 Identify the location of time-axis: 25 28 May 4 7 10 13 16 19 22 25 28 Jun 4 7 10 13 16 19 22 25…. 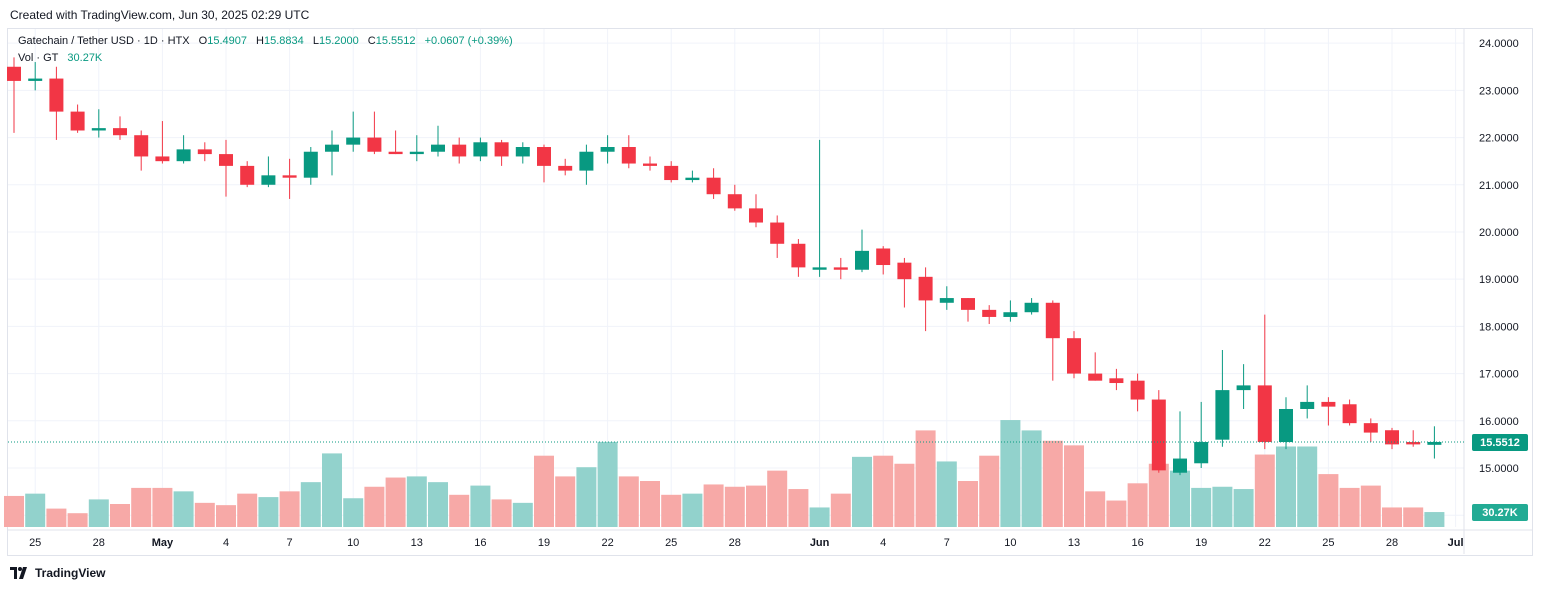
(770, 539).